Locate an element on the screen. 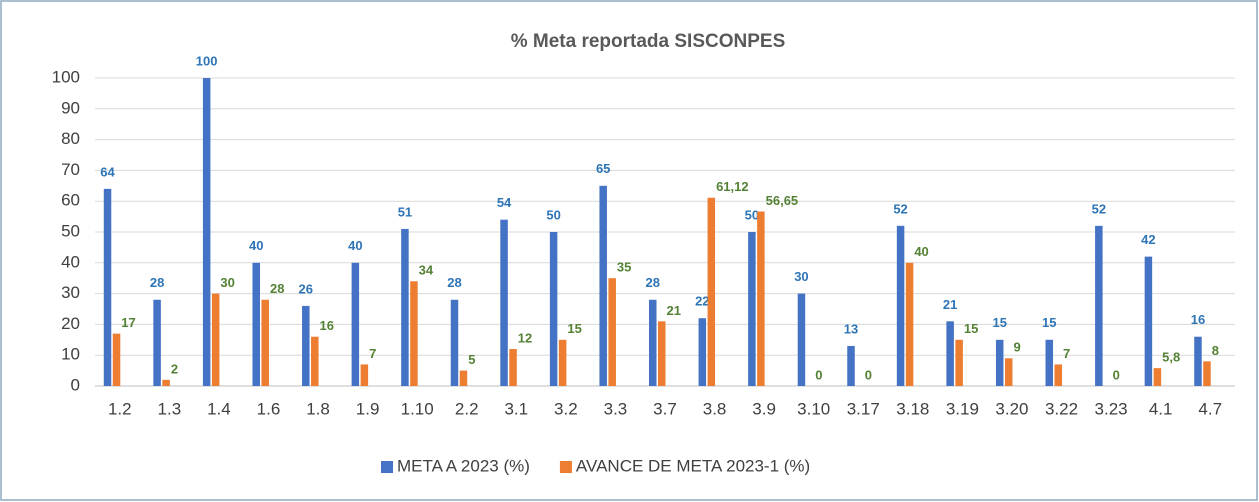 Image resolution: width=1259 pixels, height=502 pixels. y-tick-label: 50 is located at coordinates (70, 230).